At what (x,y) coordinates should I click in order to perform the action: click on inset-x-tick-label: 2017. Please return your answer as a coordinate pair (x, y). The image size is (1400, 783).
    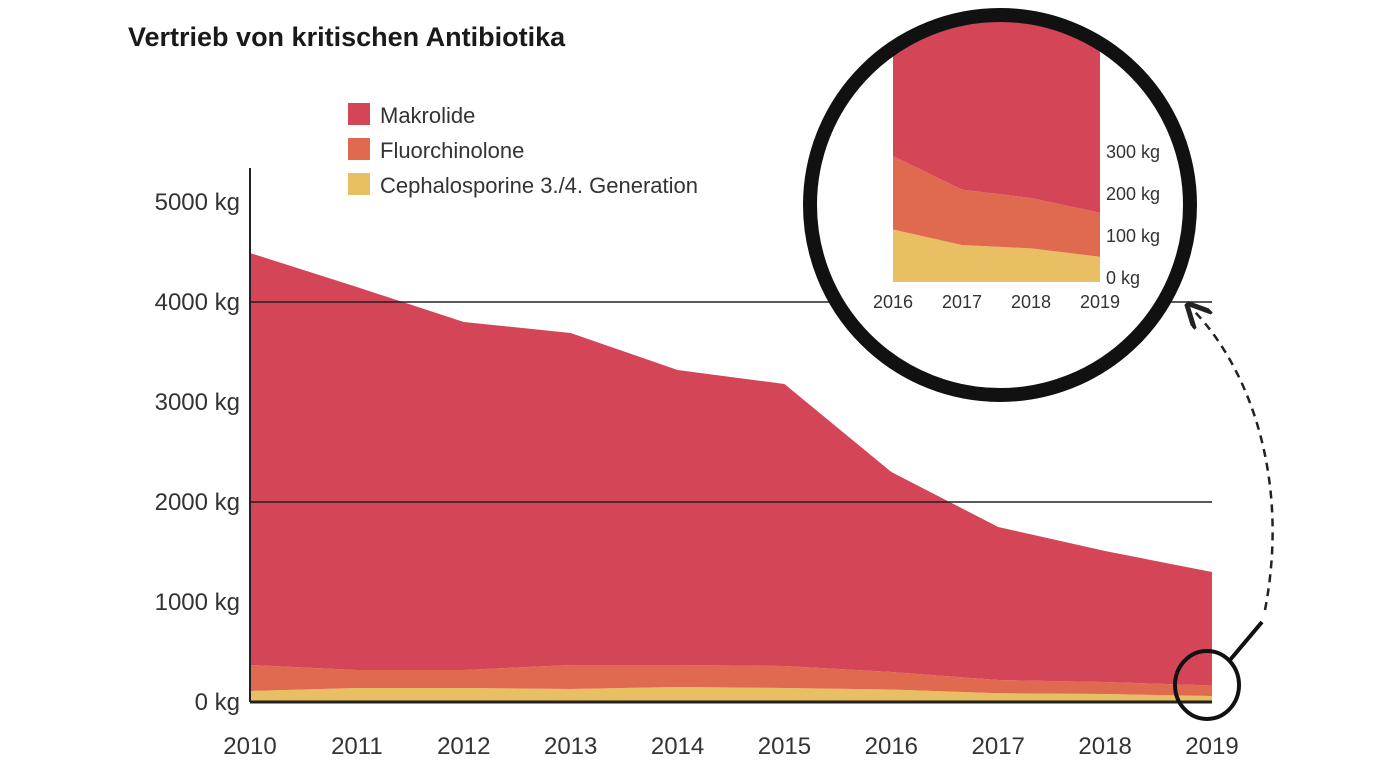
    Looking at the image, I should click on (962, 302).